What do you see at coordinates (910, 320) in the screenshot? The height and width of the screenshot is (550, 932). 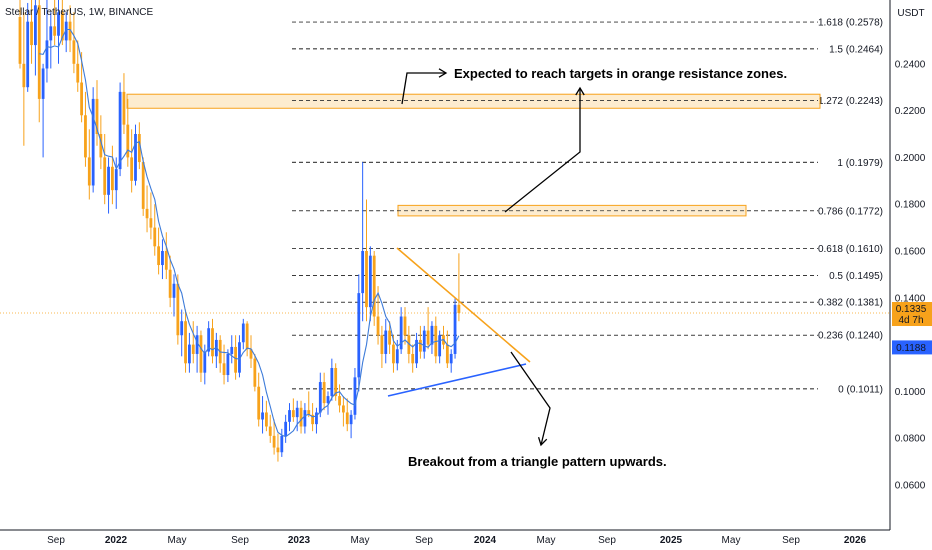 I see `bar-countdown: 4d 7h` at bounding box center [910, 320].